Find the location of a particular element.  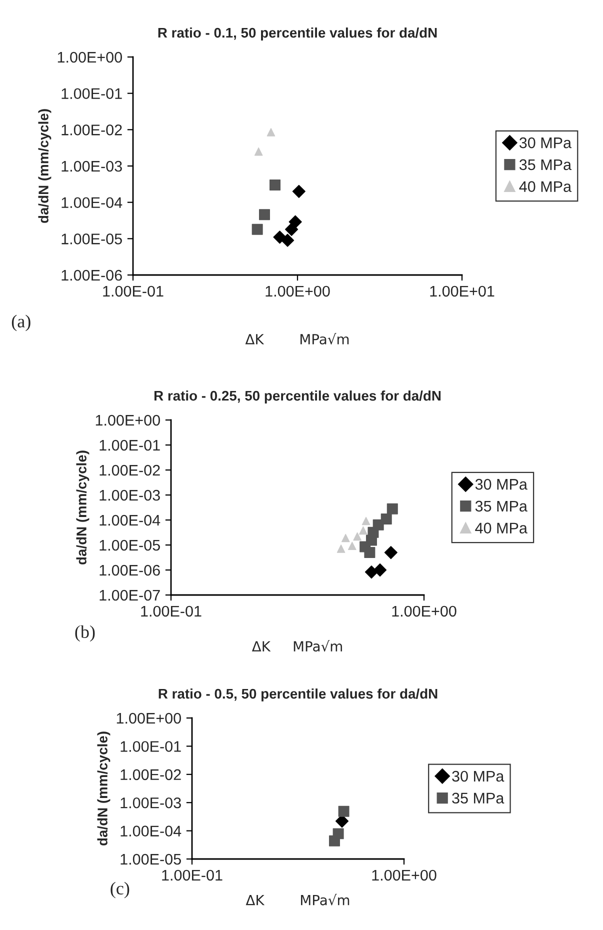

text: (c) is located at coordinates (120, 890).